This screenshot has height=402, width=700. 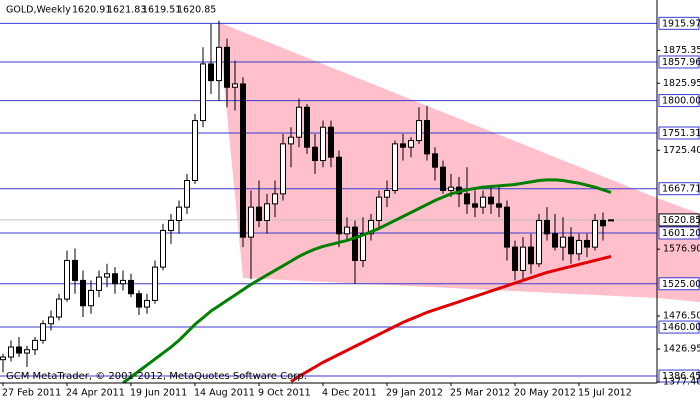 What do you see at coordinates (545, 393) in the screenshot?
I see `x-tick-label: 20 May 2012` at bounding box center [545, 393].